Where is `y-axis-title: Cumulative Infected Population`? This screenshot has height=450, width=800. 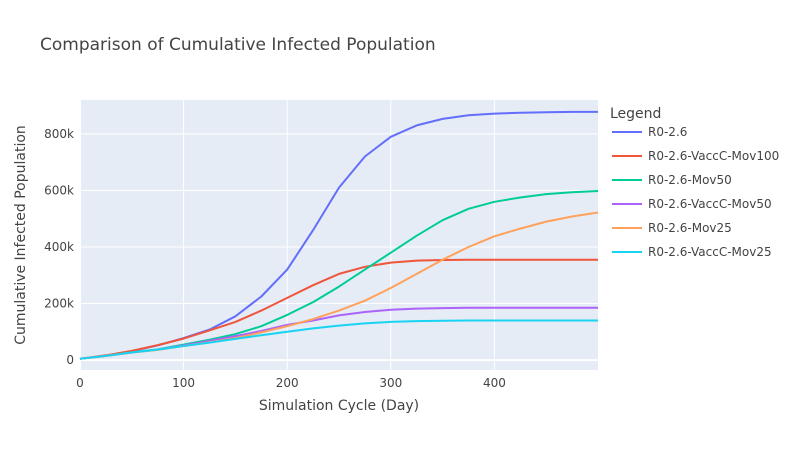
y-axis-title: Cumulative Infected Population is located at coordinates (21, 235).